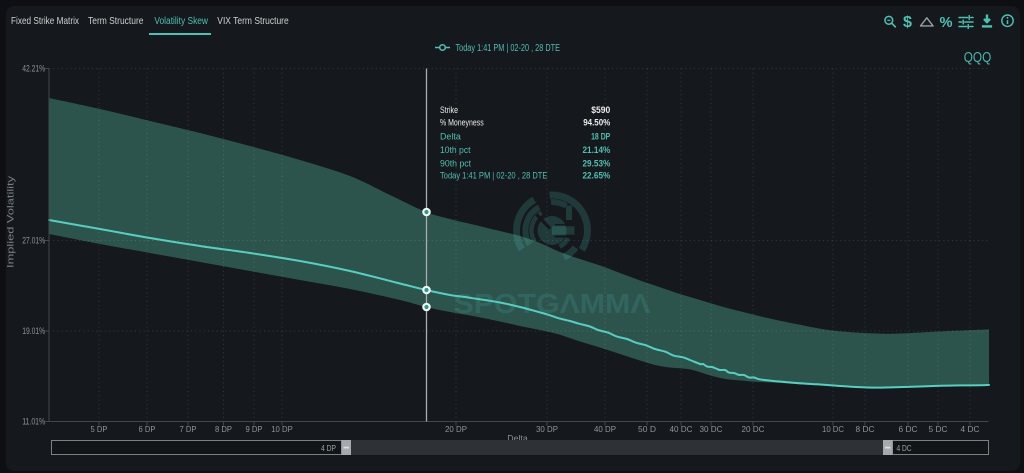 Image resolution: width=1024 pixels, height=473 pixels. Describe the element at coordinates (45, 21) in the screenshot. I see `svg-text: Fixed Strike Matrix` at that location.